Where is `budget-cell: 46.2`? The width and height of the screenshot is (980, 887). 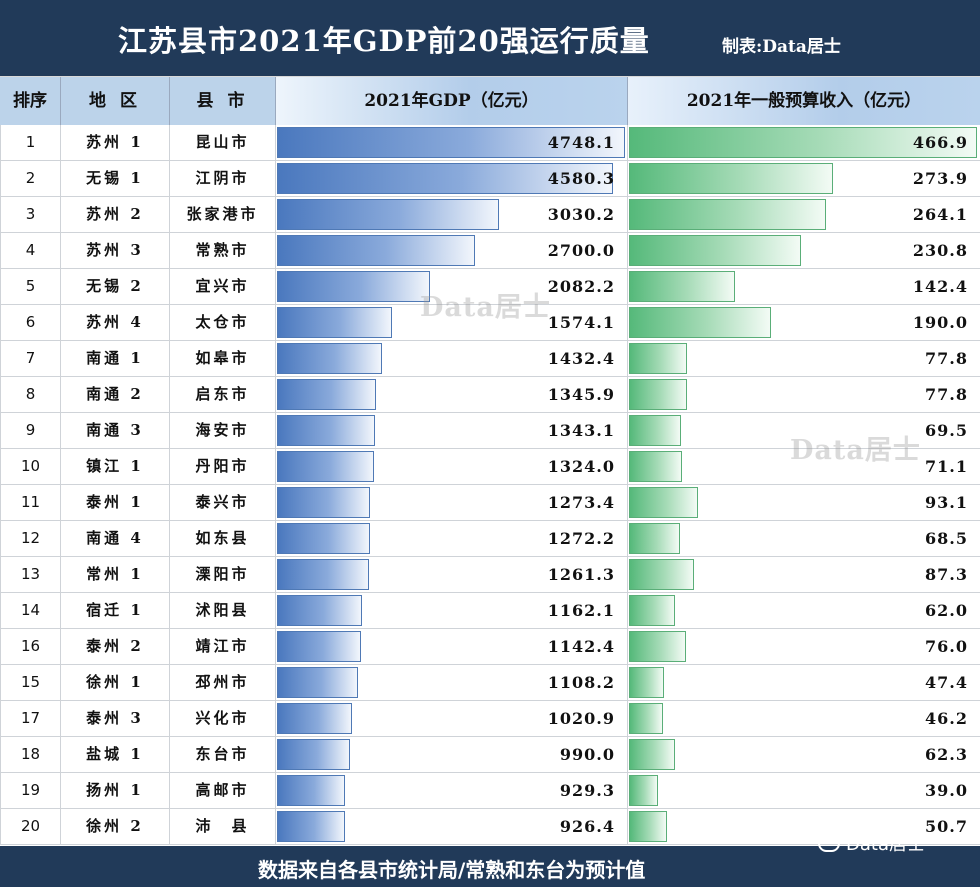 budget-cell: 46.2 is located at coordinates (804, 718).